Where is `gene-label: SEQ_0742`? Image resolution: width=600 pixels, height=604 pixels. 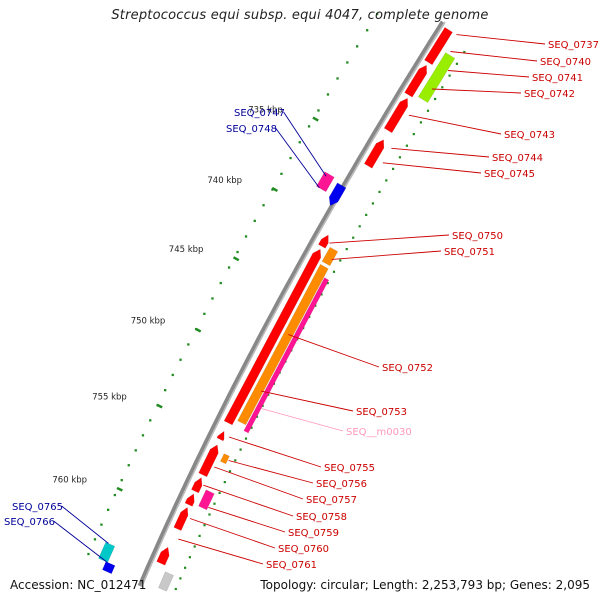 gene-label: SEQ_0742 is located at coordinates (549, 94).